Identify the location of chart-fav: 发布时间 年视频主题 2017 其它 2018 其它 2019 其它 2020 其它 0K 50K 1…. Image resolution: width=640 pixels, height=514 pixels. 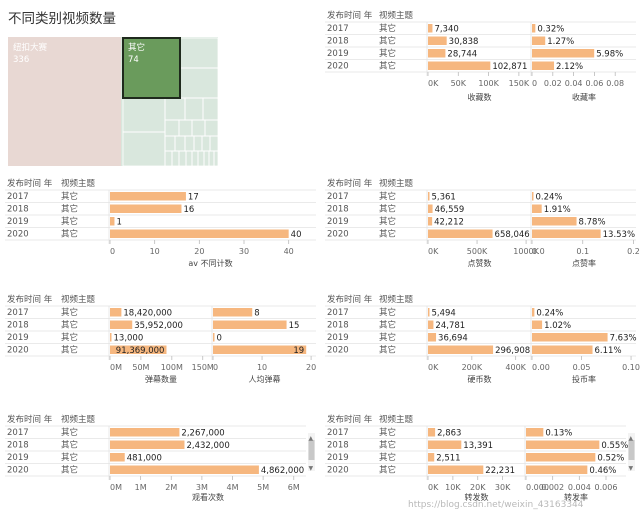
(480, 56).